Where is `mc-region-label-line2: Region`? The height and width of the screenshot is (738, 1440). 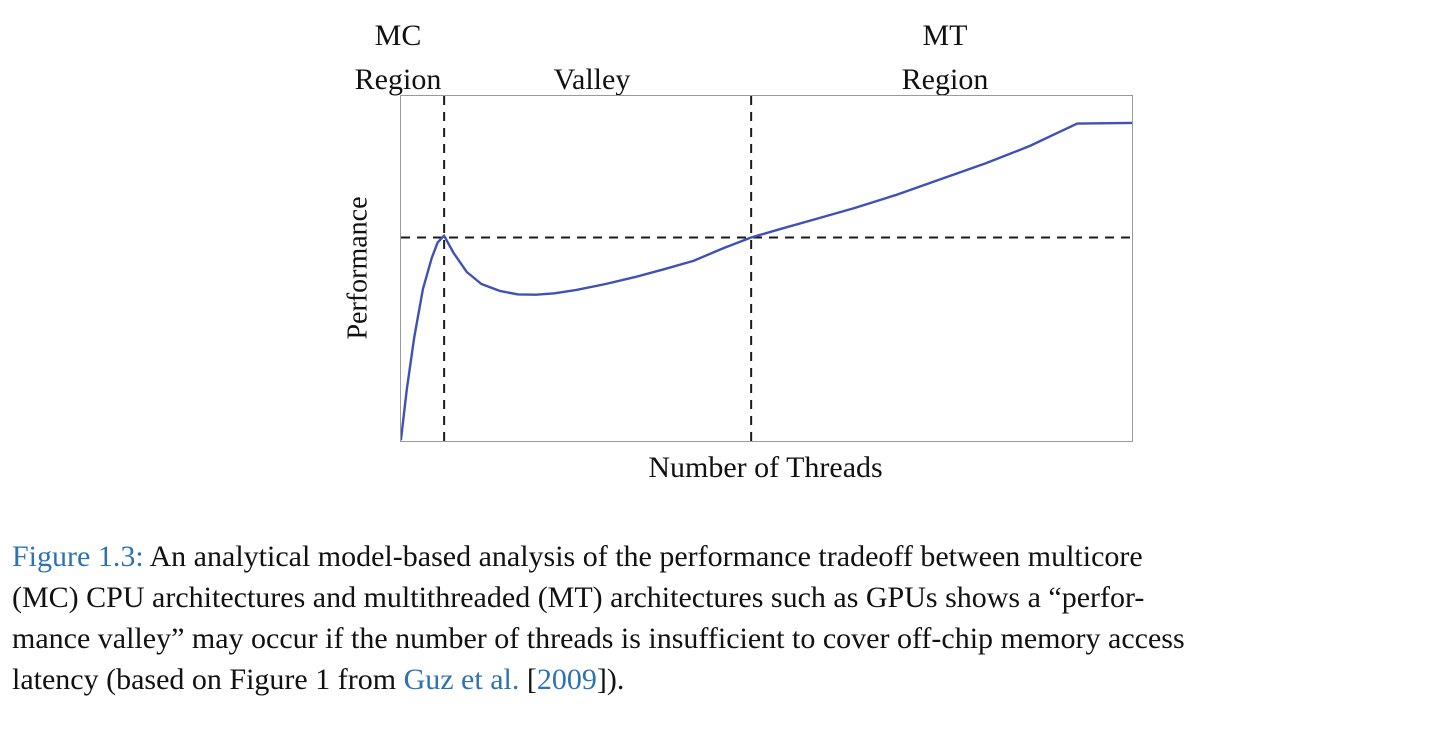 mc-region-label-line2: Region is located at coordinates (398, 79).